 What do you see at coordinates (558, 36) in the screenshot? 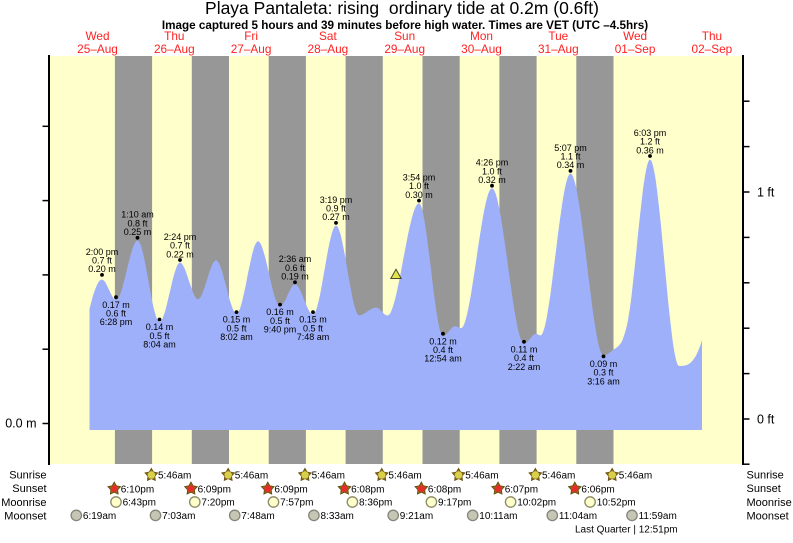
I see `svg-text: Tue` at bounding box center [558, 36].